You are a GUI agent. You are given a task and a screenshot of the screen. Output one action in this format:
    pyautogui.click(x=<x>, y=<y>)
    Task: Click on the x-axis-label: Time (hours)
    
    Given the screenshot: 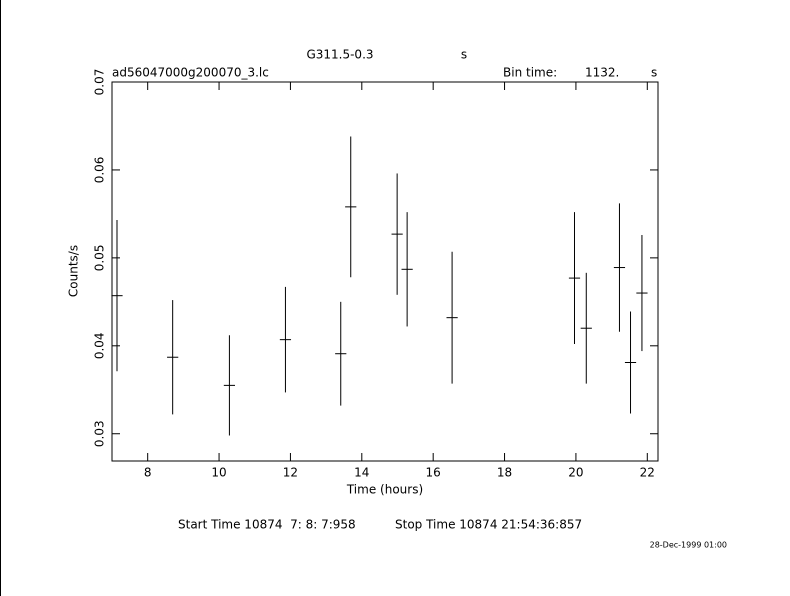 What is the action you would take?
    pyautogui.click(x=384, y=490)
    